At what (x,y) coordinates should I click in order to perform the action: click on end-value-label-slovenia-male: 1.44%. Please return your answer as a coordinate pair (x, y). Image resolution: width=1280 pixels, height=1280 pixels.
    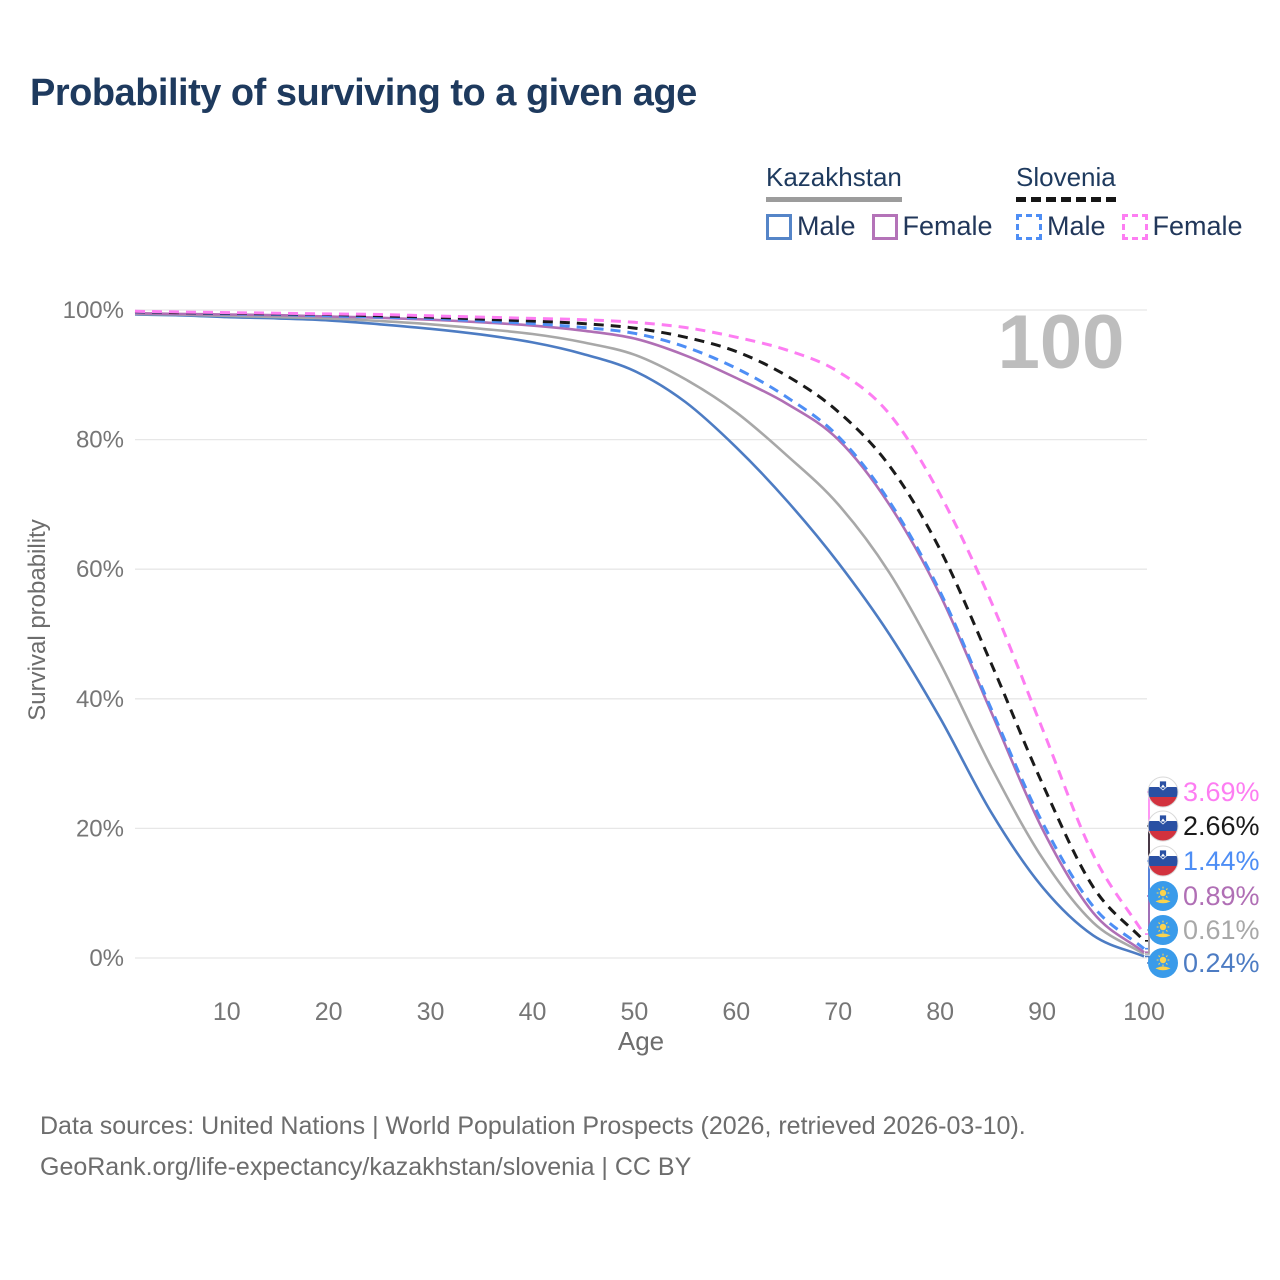
    Looking at the image, I should click on (1221, 861).